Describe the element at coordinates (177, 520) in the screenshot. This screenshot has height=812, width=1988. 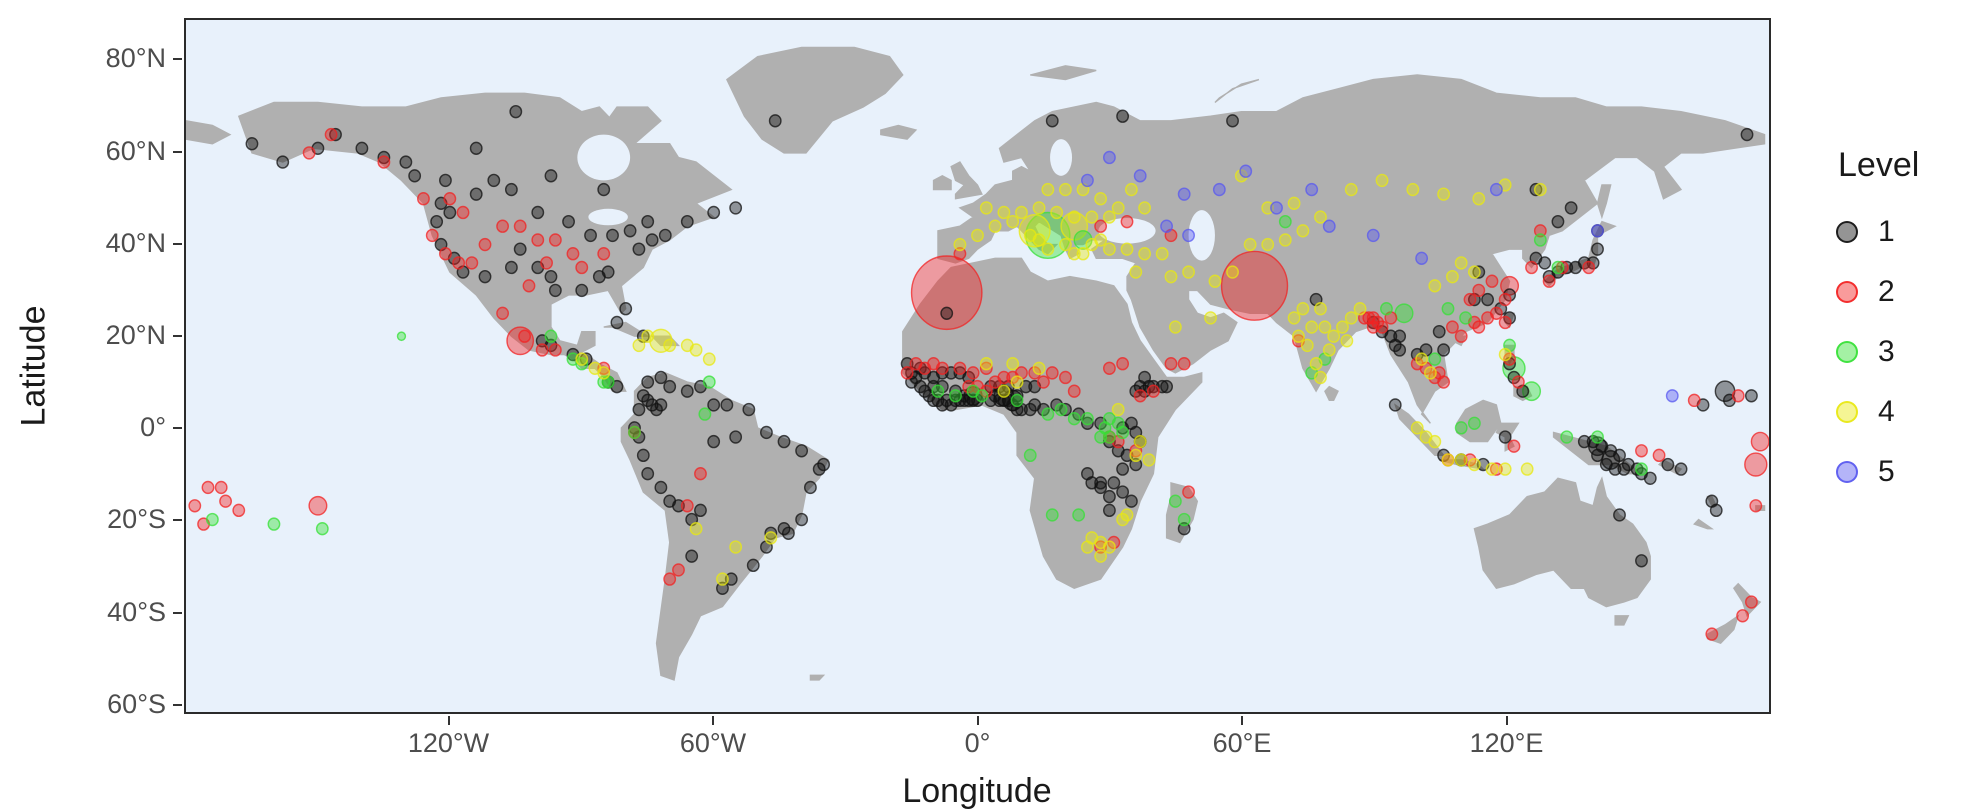
I see `y-tick-mark` at that location.